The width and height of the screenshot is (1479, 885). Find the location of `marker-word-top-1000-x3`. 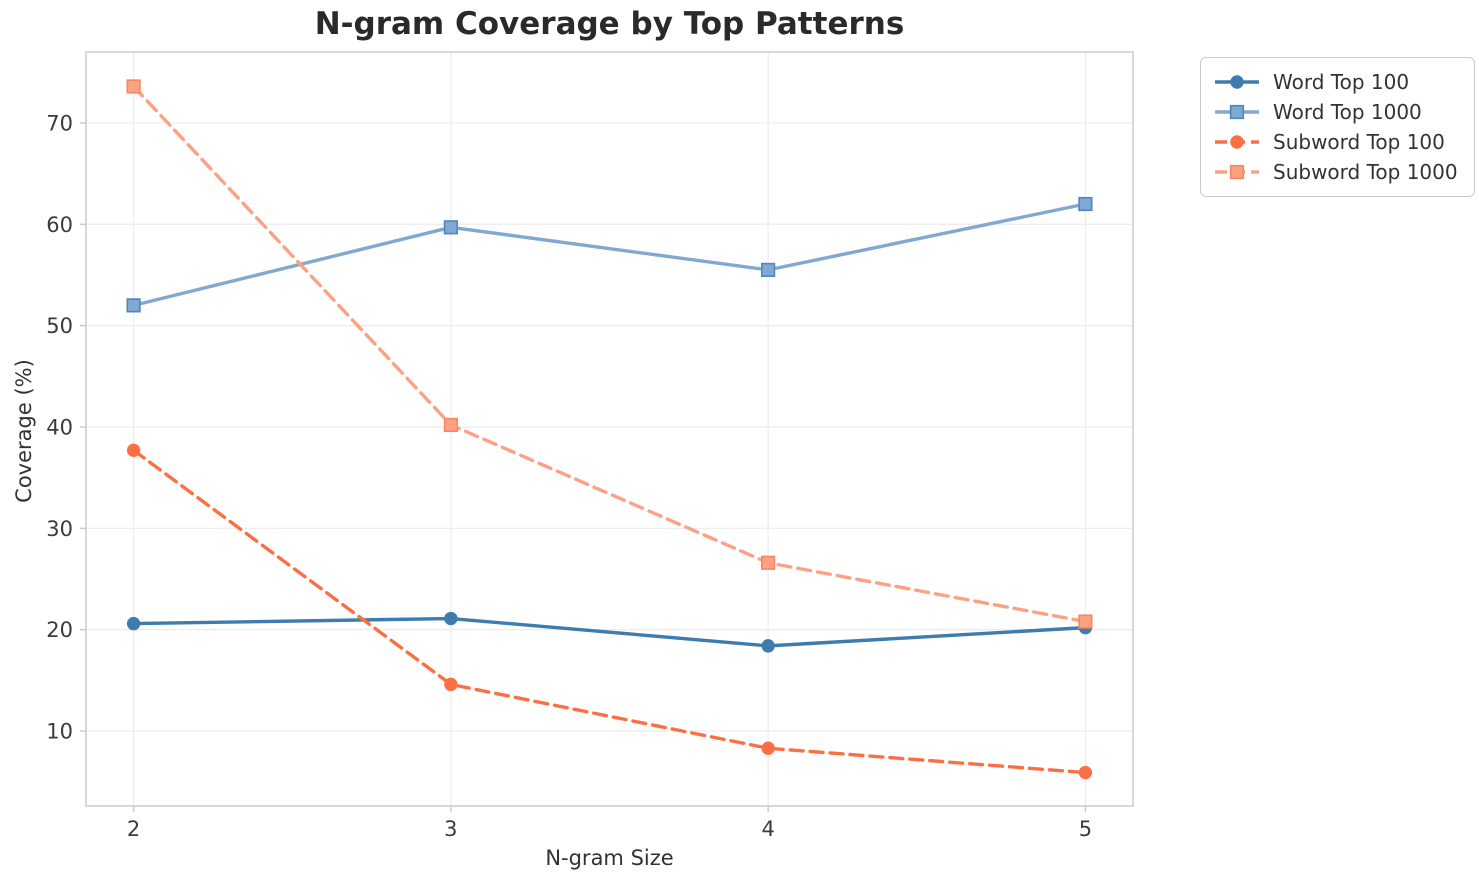

marker-word-top-1000-x3 is located at coordinates (450, 227).